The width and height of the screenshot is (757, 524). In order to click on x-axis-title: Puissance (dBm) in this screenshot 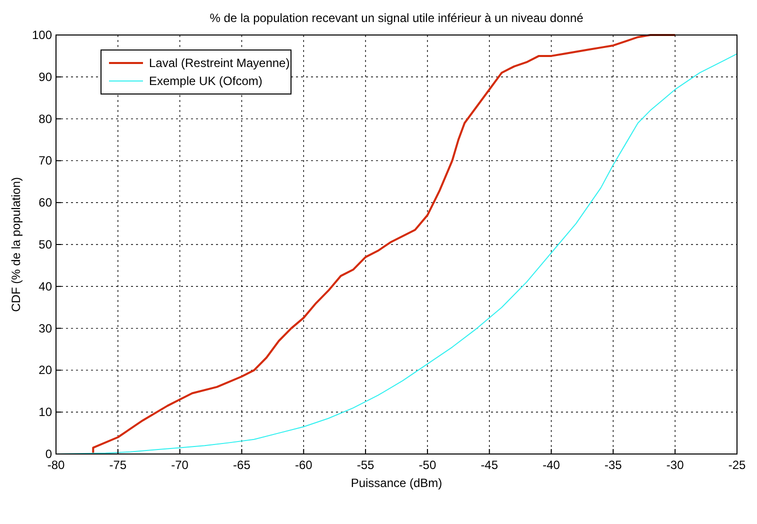, I will do `click(396, 483)`.